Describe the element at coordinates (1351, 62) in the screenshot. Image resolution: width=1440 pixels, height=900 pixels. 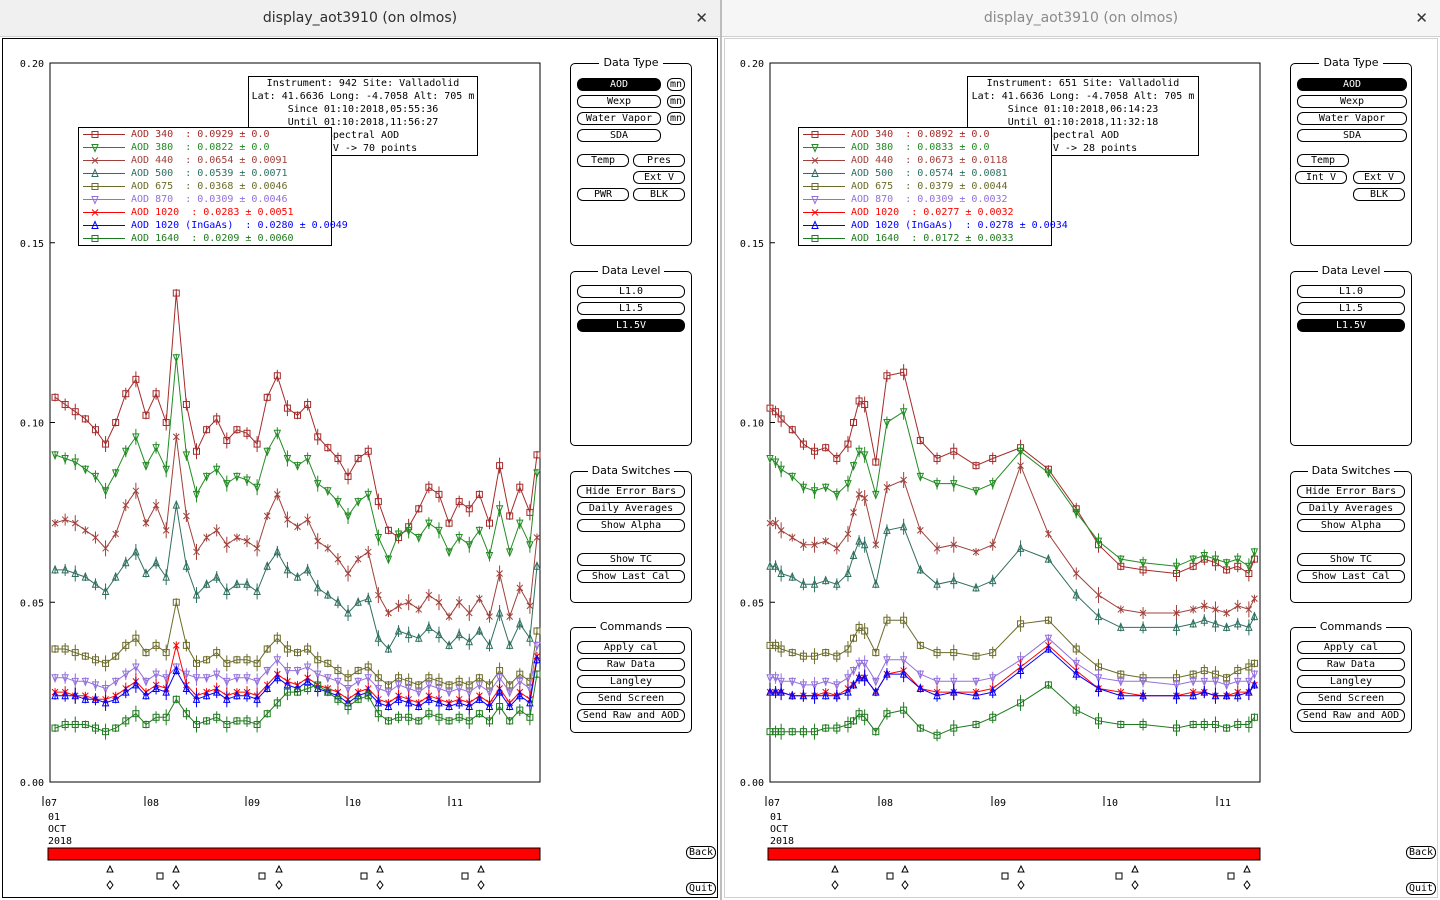
I see `panel-title-text: Data Type` at that location.